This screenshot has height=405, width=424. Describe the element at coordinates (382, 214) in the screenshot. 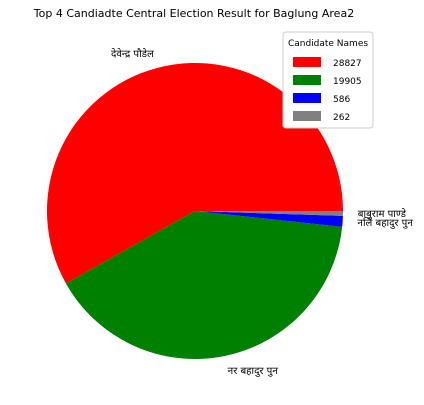

I see `slice-label-4: बाबुराम पाण्डे` at that location.